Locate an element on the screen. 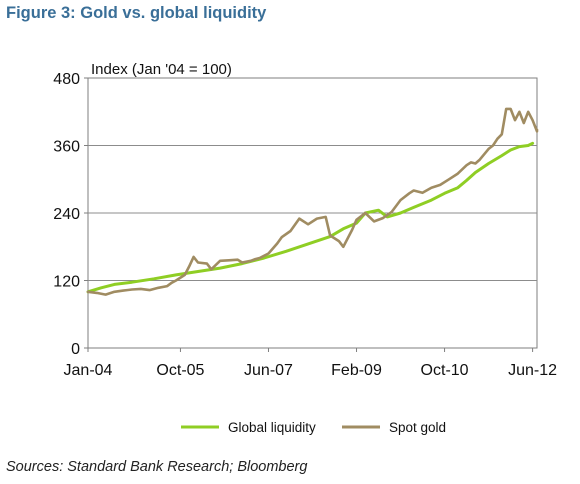 The width and height of the screenshot is (580, 484). y-tick-label-240: 240 is located at coordinates (66, 214).